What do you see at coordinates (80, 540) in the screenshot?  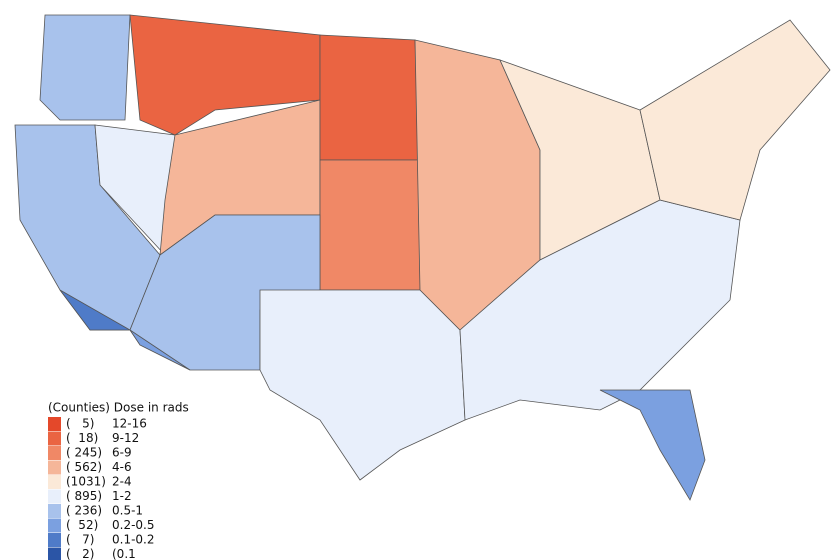 I see `legend-count: ( 7)` at bounding box center [80, 540].